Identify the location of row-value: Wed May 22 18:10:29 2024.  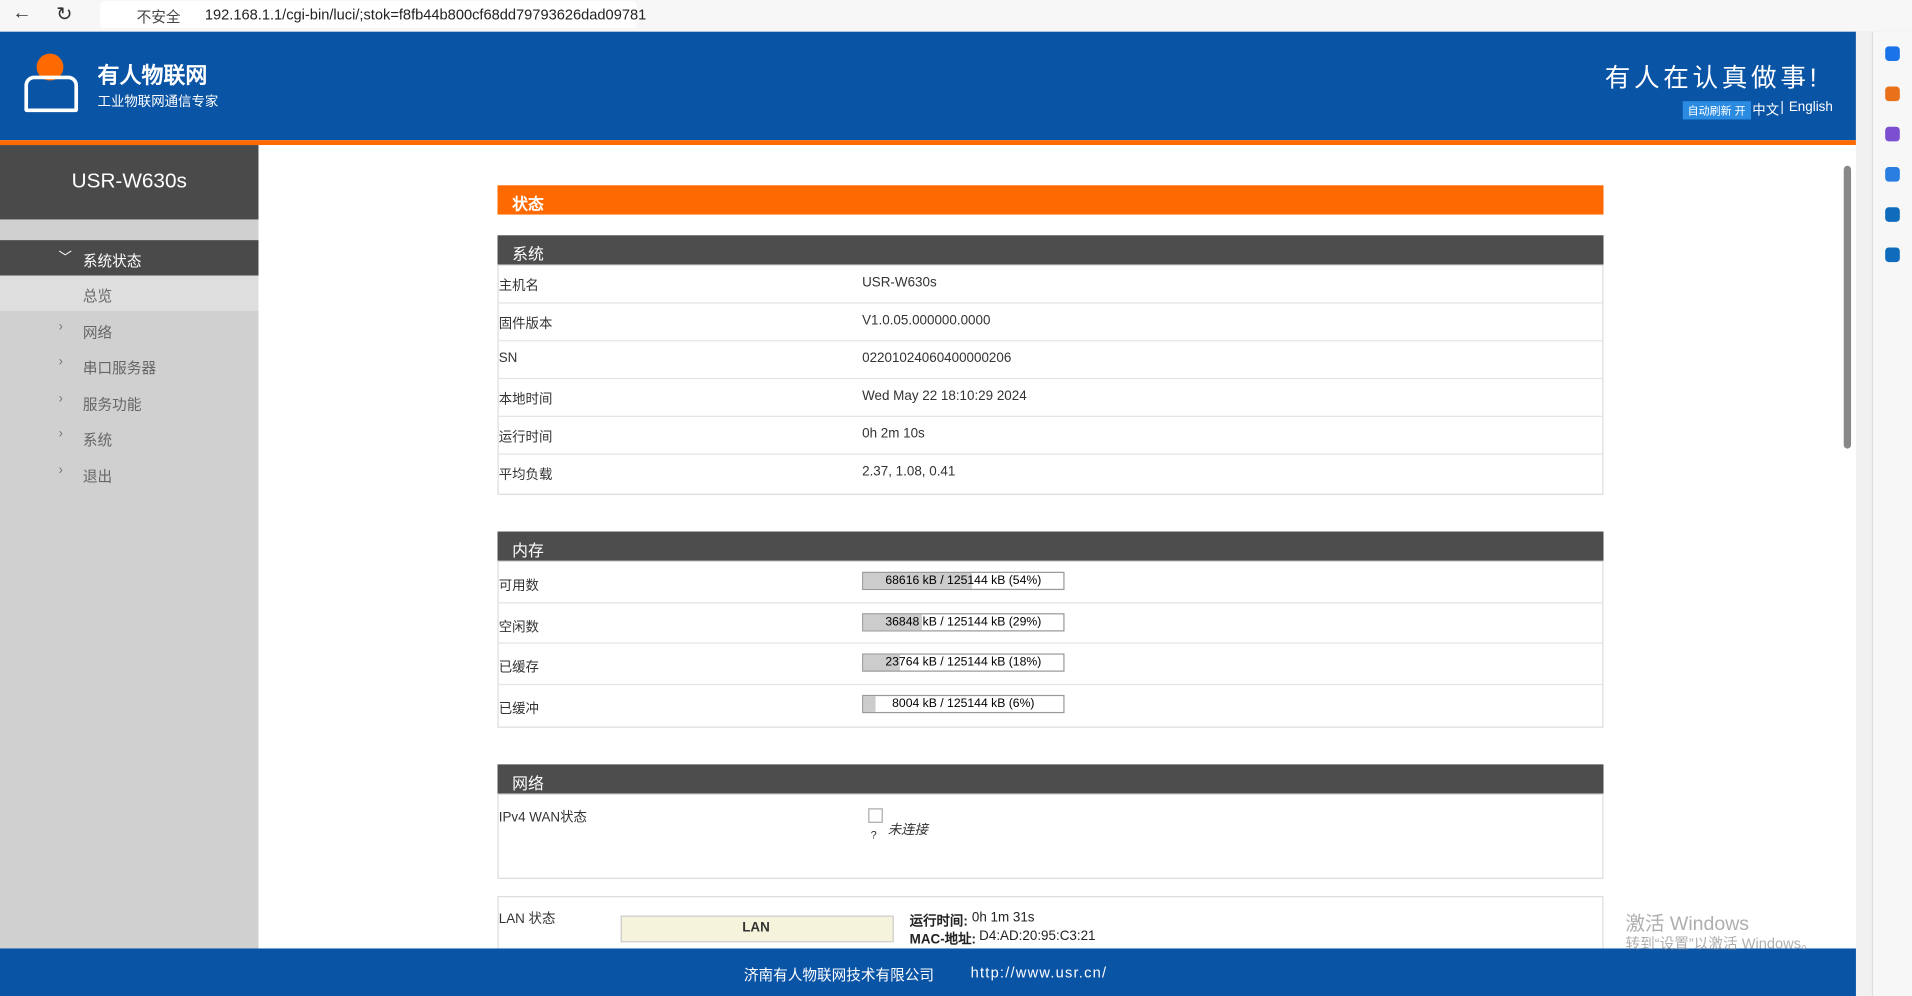
(944, 396).